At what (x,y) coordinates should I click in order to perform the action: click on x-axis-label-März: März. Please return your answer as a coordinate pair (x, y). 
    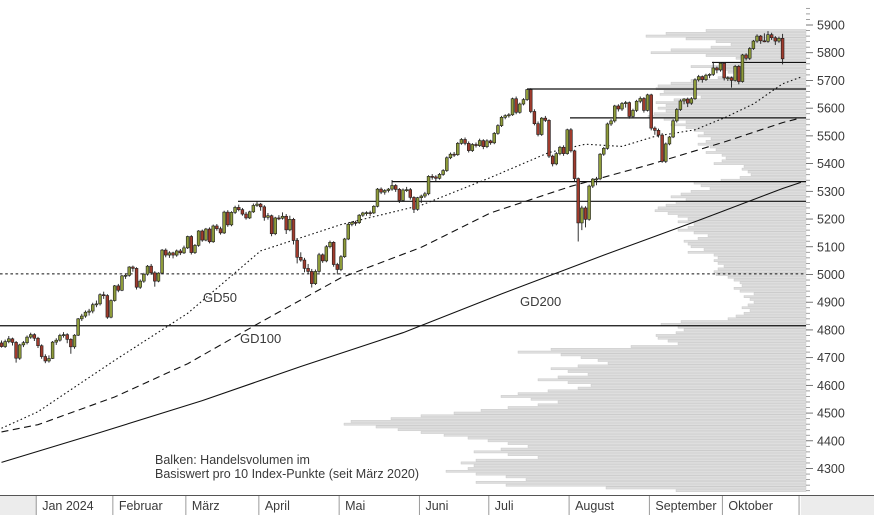
    Looking at the image, I should click on (206, 506).